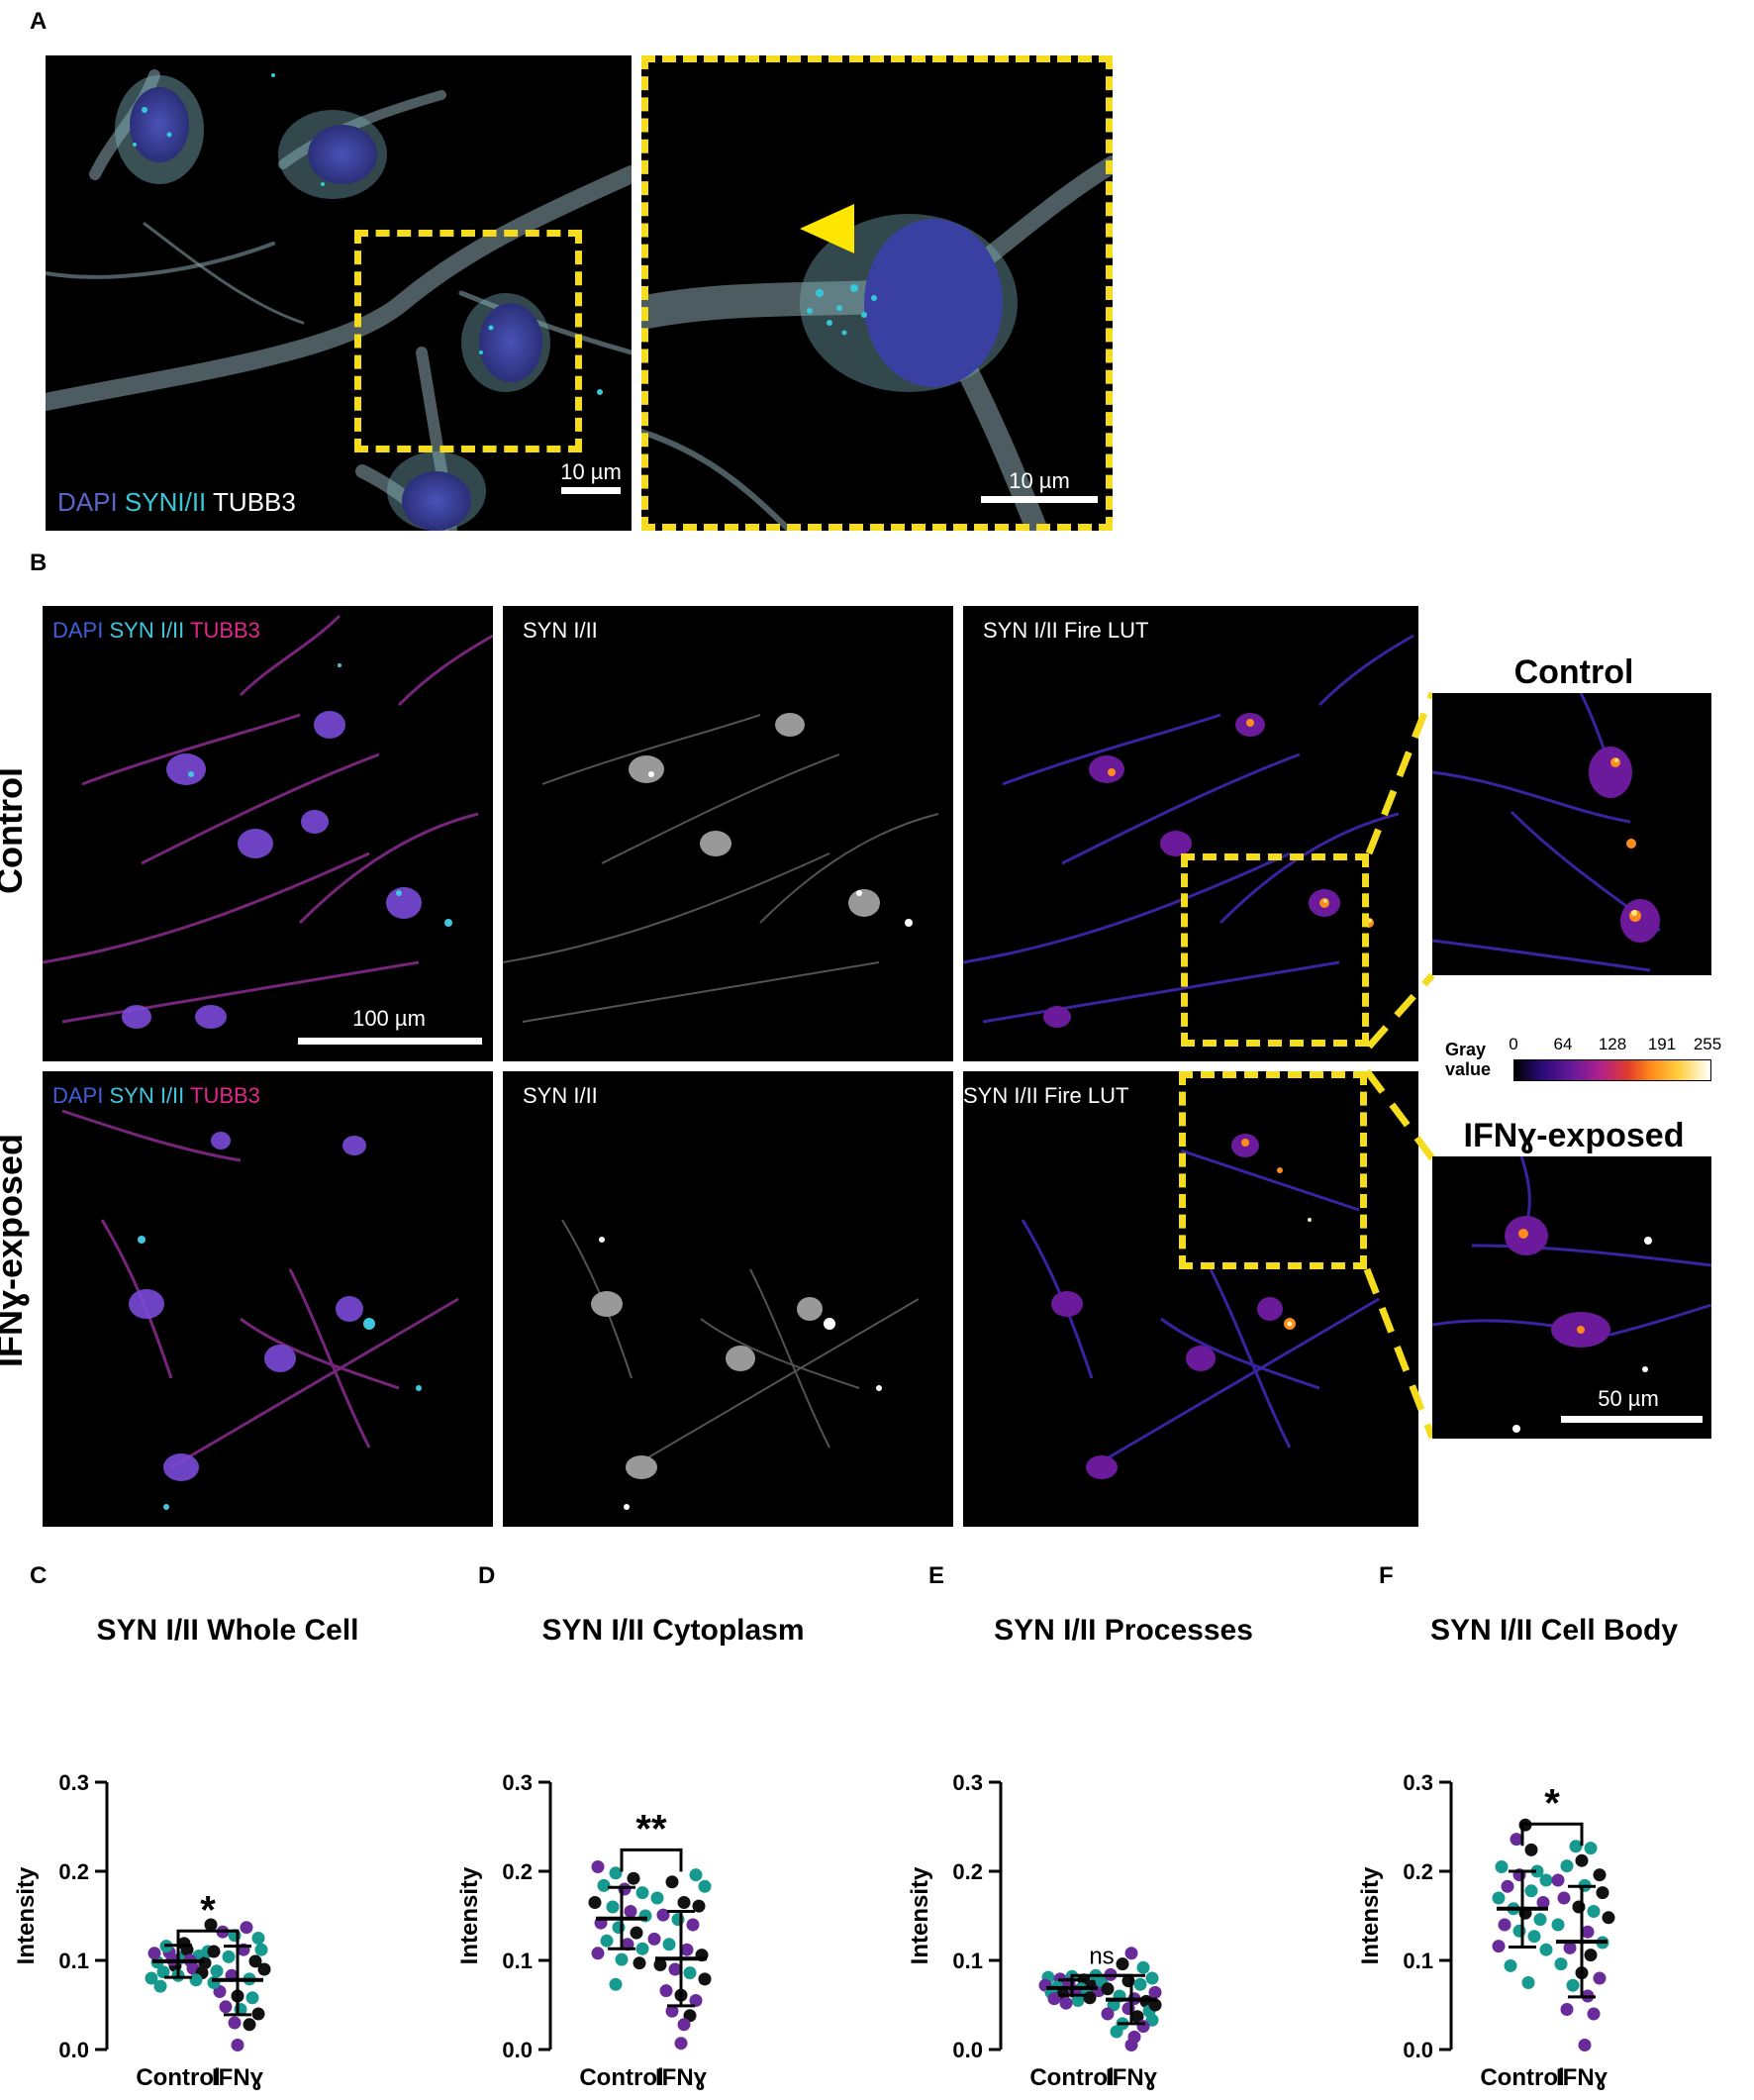 This screenshot has width=1754, height=2100. I want to click on panel-a-channel-legend: DAPI SYNI/II TUBB3, so click(177, 502).